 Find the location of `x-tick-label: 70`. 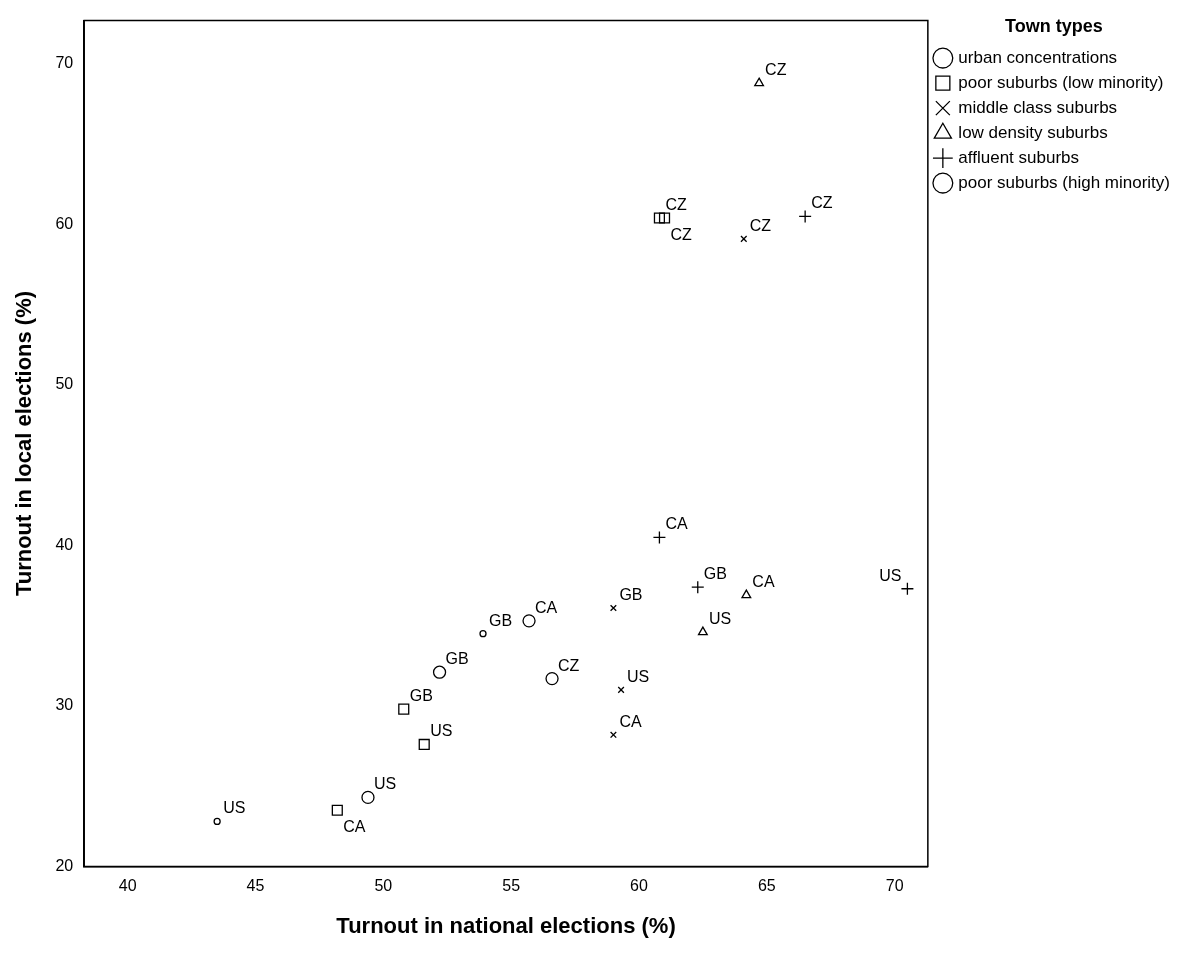

x-tick-label: 70 is located at coordinates (894, 886).